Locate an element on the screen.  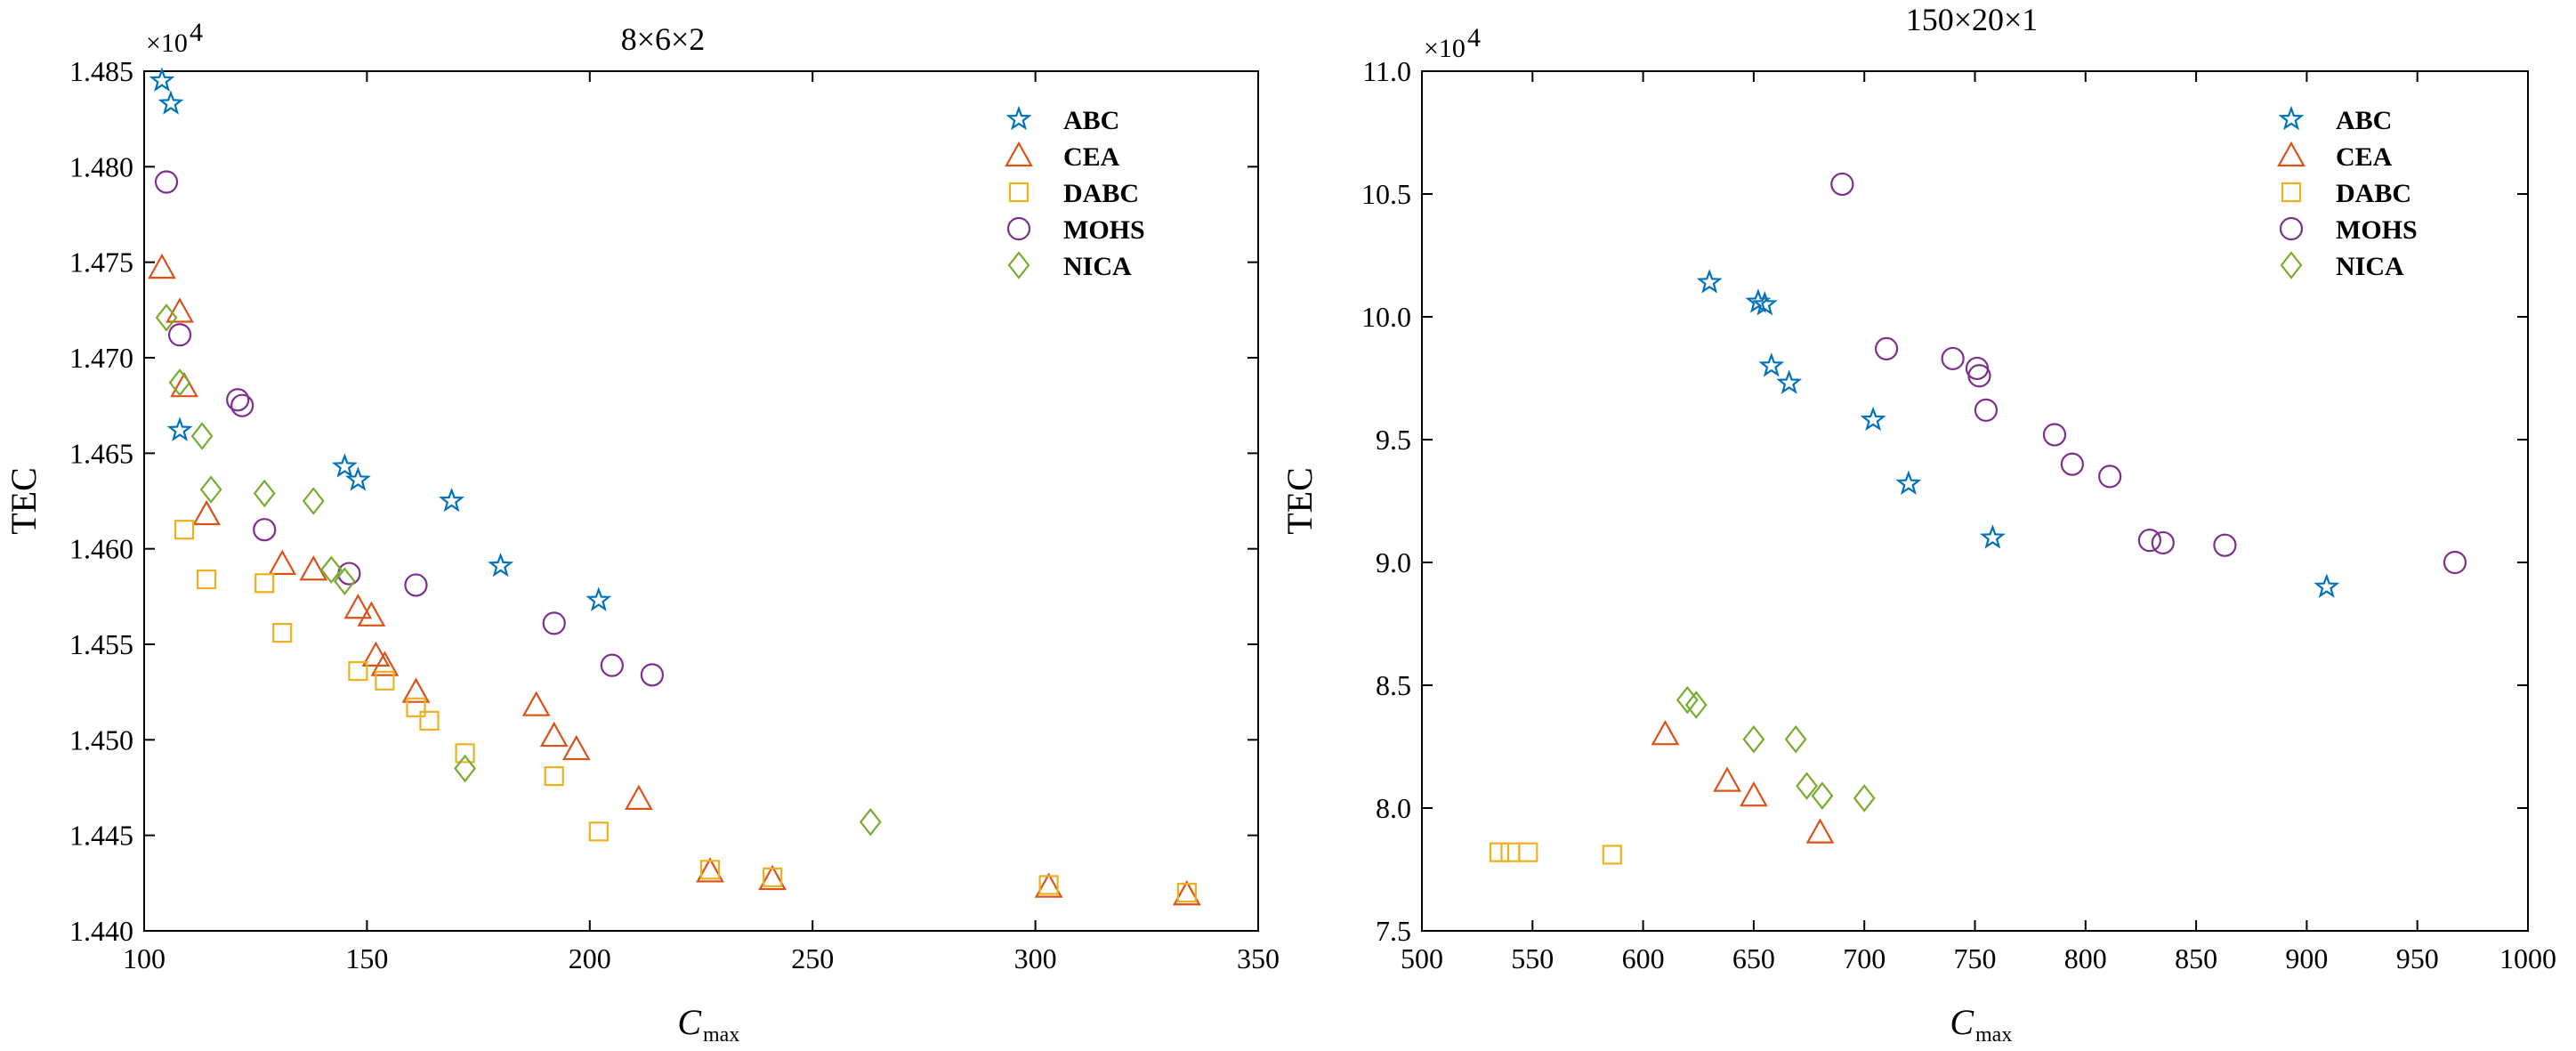
x-tick-label: 900 is located at coordinates (2306, 958).